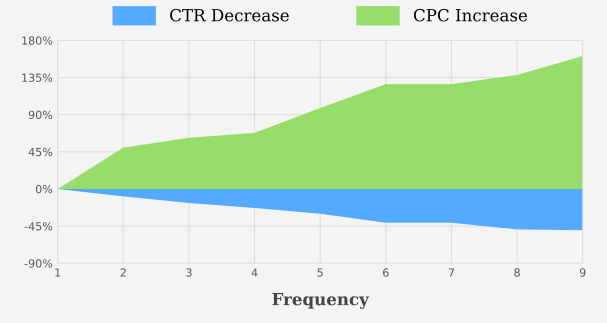 The width and height of the screenshot is (607, 323). What do you see at coordinates (37, 77) in the screenshot?
I see `y-tick-label: 135%` at bounding box center [37, 77].